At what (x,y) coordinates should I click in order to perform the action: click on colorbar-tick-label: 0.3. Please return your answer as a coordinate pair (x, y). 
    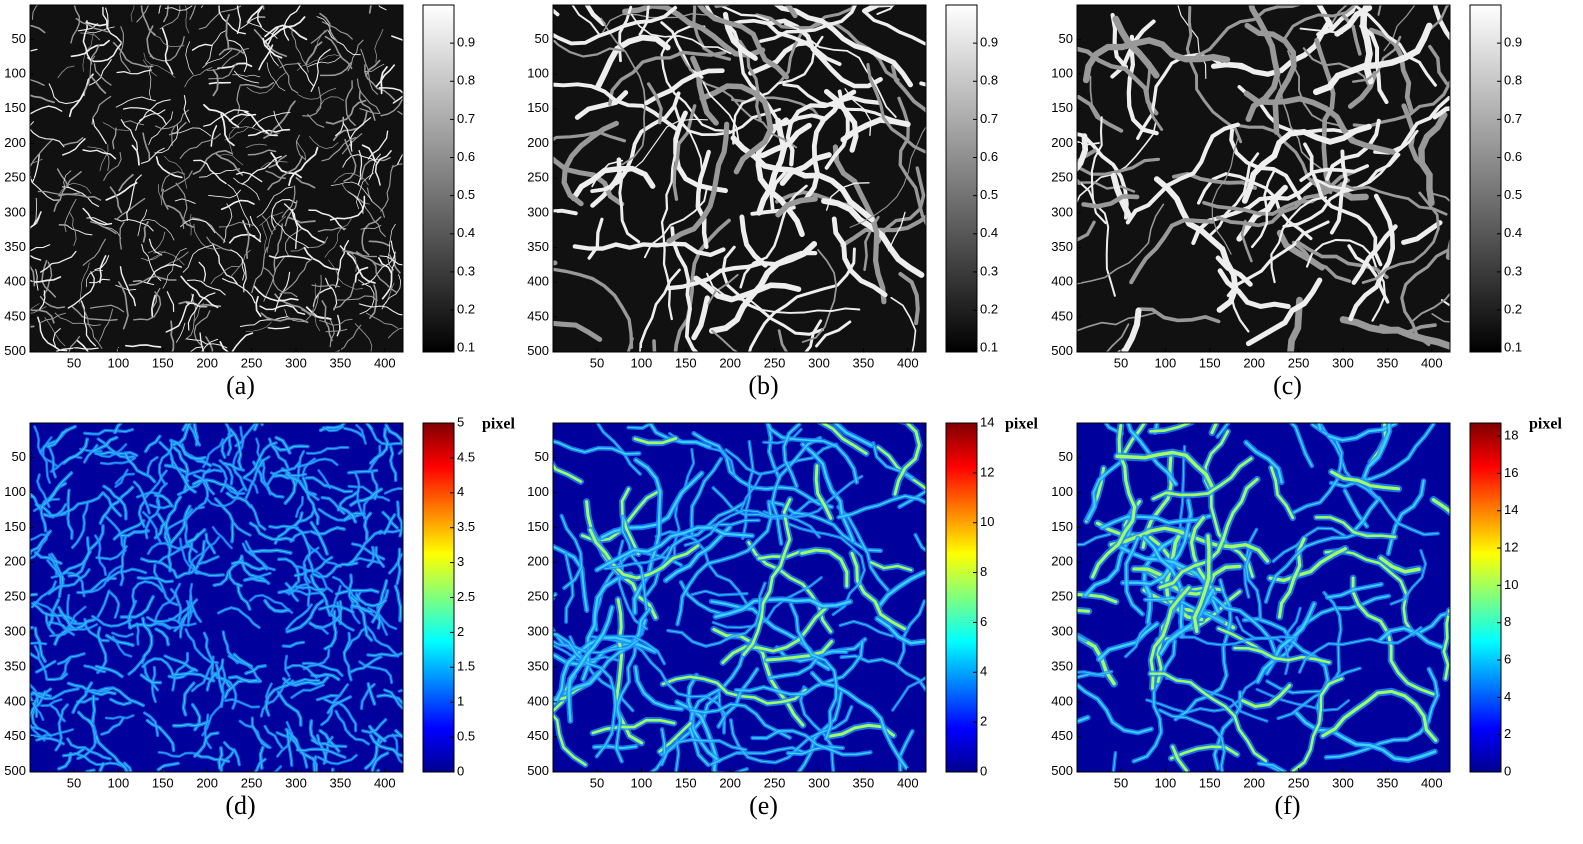
    Looking at the image, I should click on (989, 270).